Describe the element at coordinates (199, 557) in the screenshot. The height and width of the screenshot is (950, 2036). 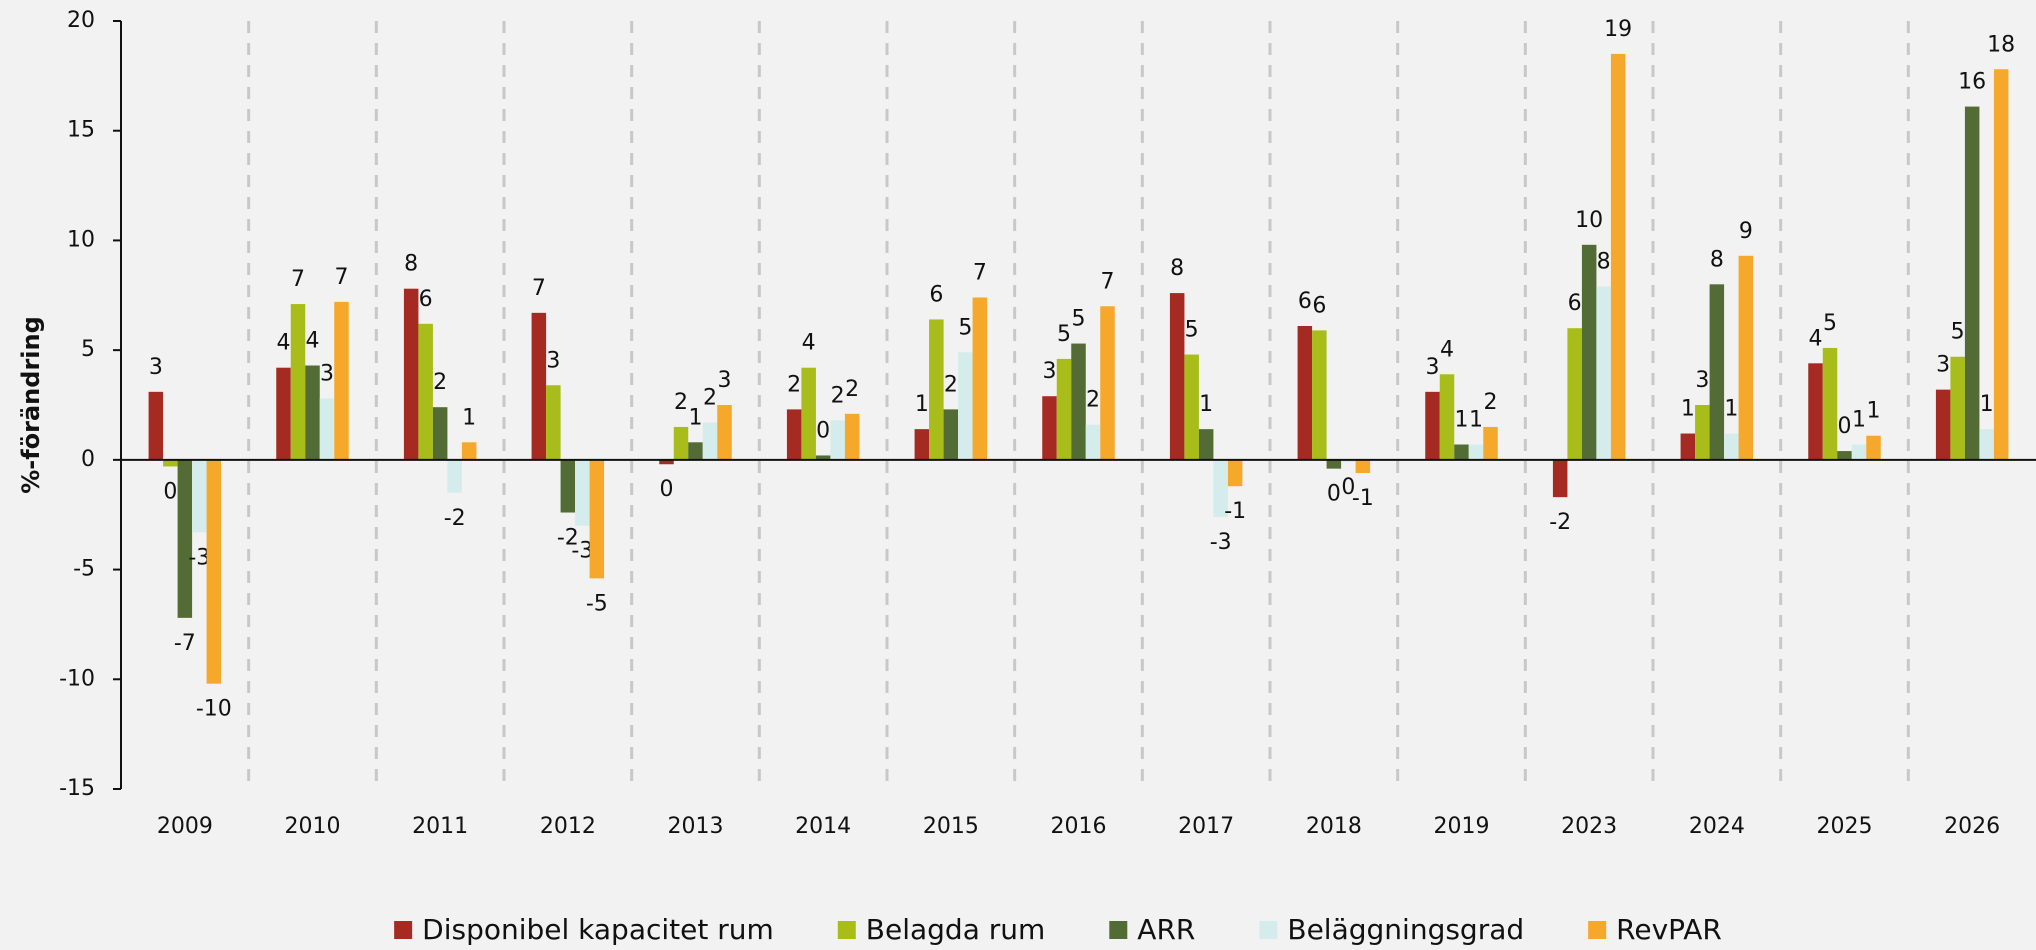
I see `data-label: -3` at that location.